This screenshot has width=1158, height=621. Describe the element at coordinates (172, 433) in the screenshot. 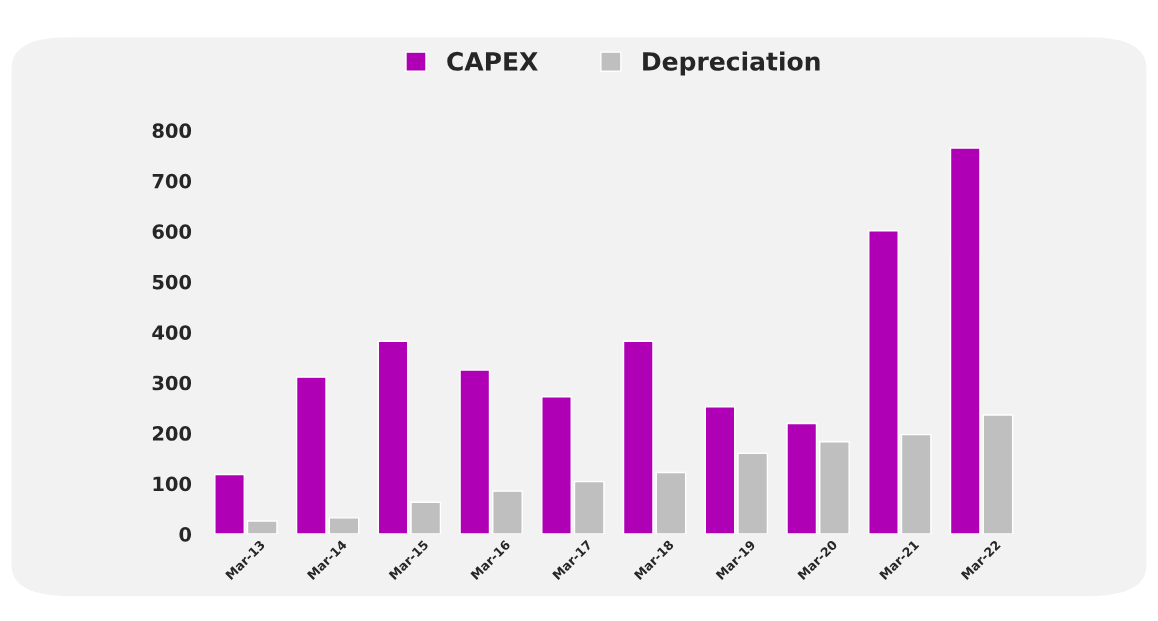

I see `y-tick-label: 200` at that location.